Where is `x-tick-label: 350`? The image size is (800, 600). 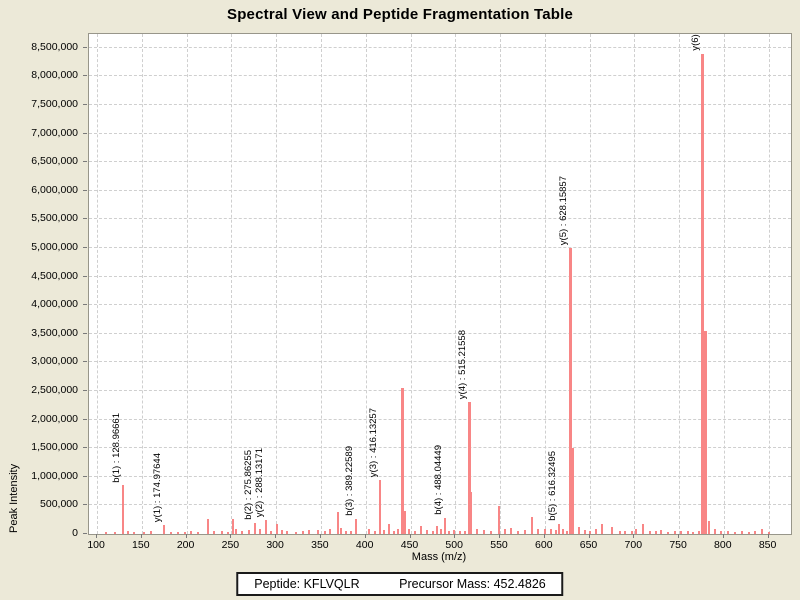
x-tick-label: 350 is located at coordinates (320, 545).